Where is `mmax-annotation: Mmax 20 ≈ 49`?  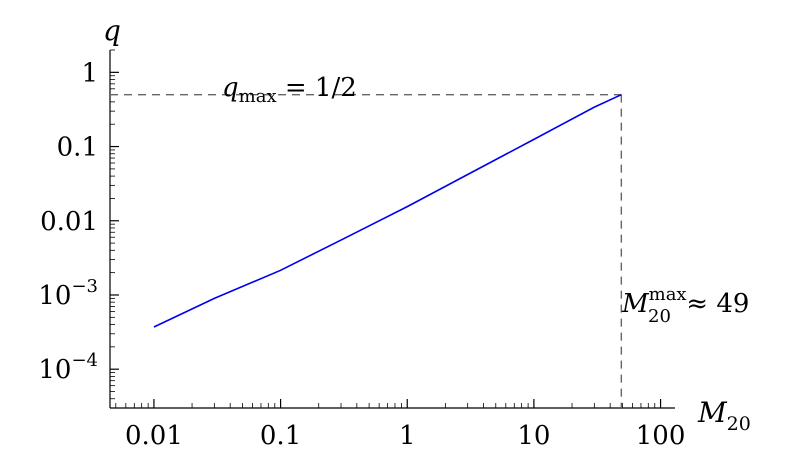
mmax-annotation: Mmax 20 ≈ 49 is located at coordinates (685, 305).